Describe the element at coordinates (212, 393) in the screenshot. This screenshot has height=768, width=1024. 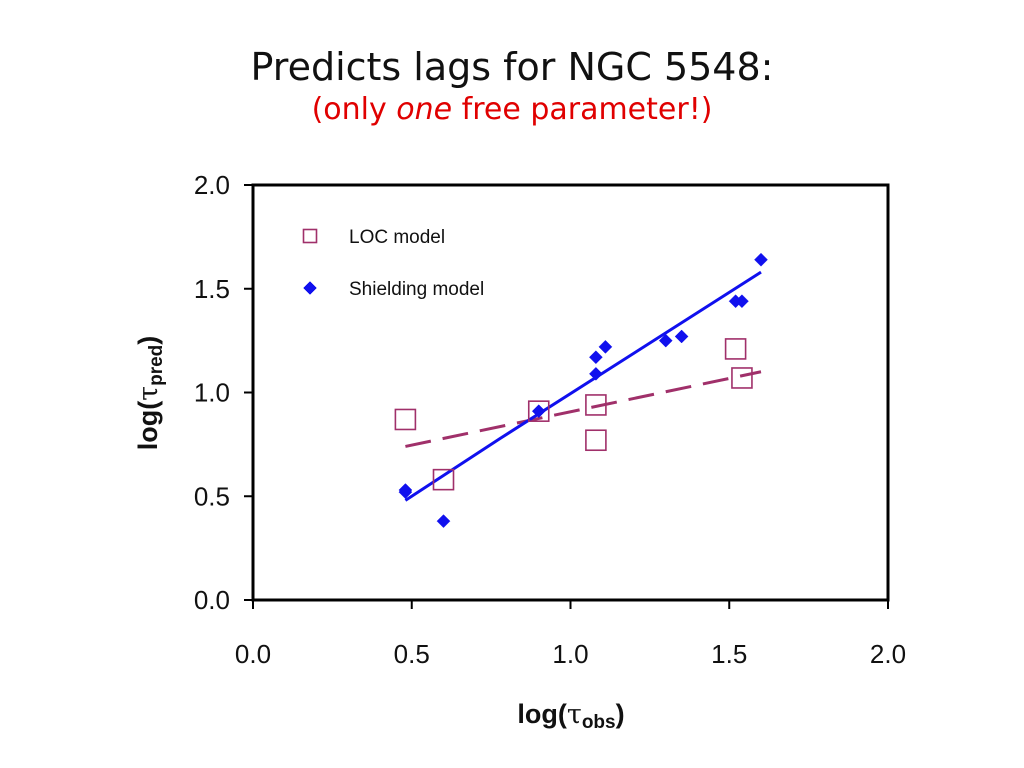
I see `y-tick-label: 1.0` at that location.